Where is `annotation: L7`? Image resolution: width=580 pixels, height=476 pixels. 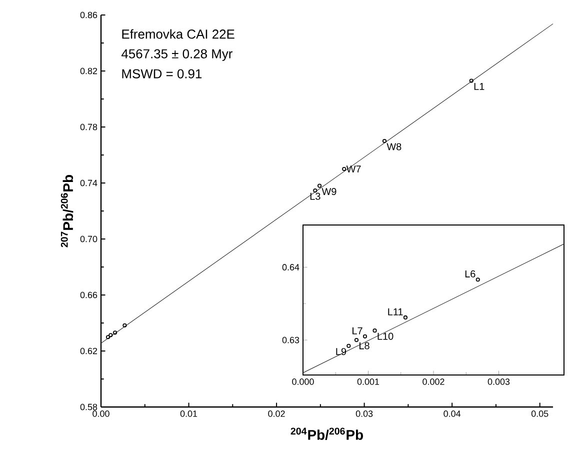 annotation: L7 is located at coordinates (357, 330).